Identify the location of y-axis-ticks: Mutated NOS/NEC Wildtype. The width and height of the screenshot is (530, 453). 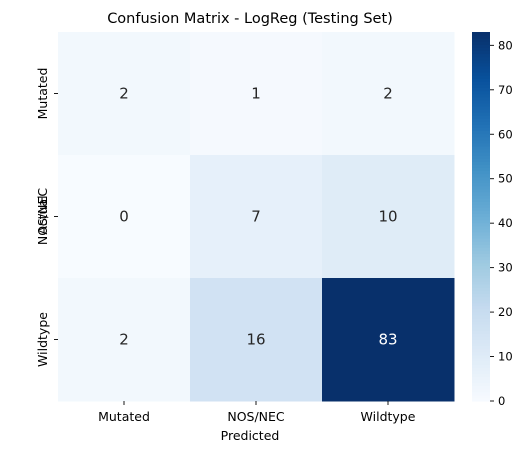
(46, 217).